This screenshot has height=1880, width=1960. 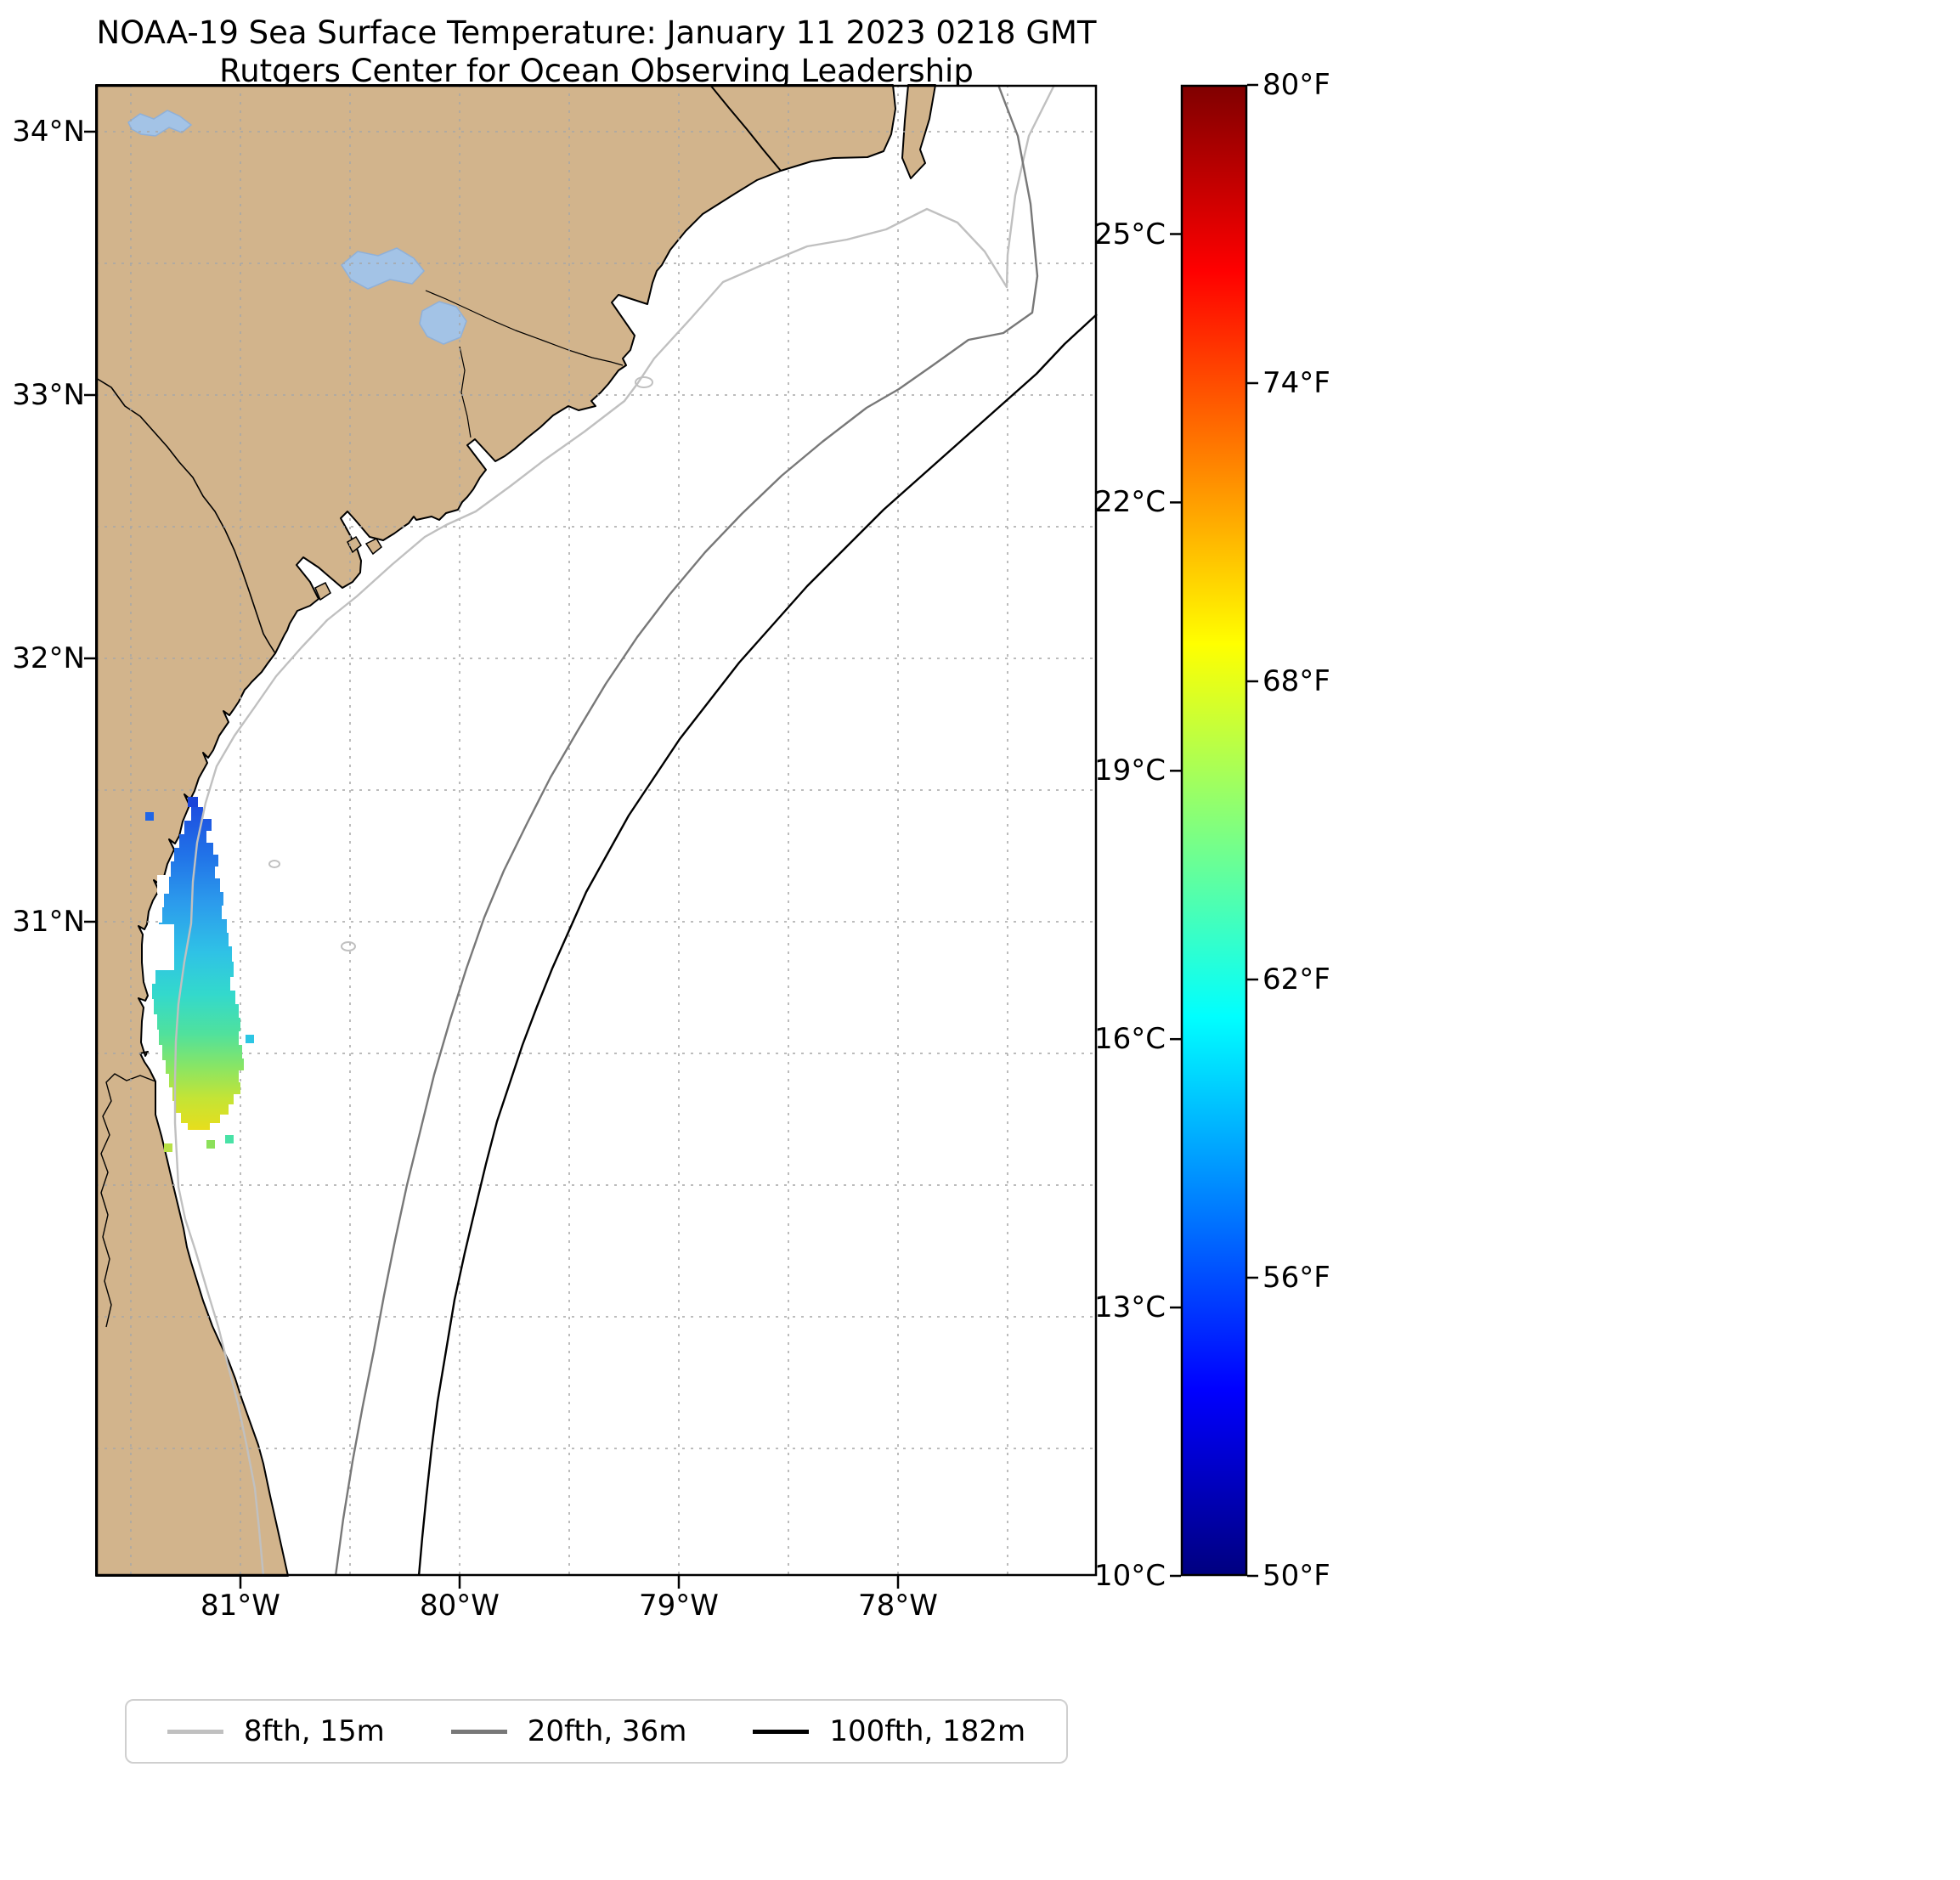 I want to click on legend-label-100fth: 100fth, 182m, so click(x=927, y=1731).